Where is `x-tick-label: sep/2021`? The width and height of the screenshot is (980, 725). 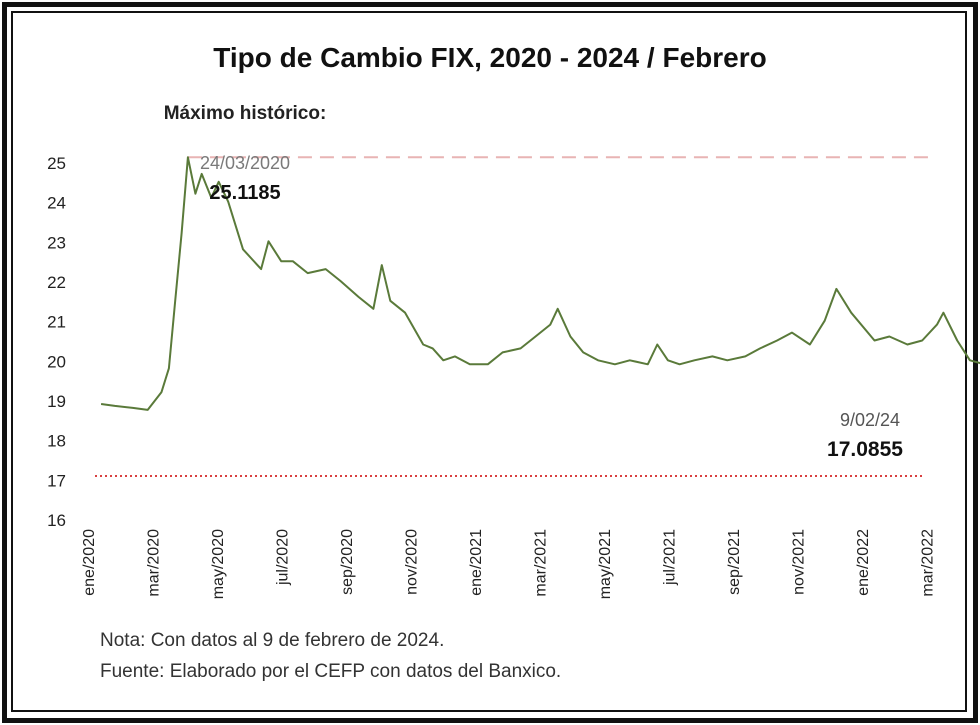
x-tick-label: sep/2021 is located at coordinates (734, 562).